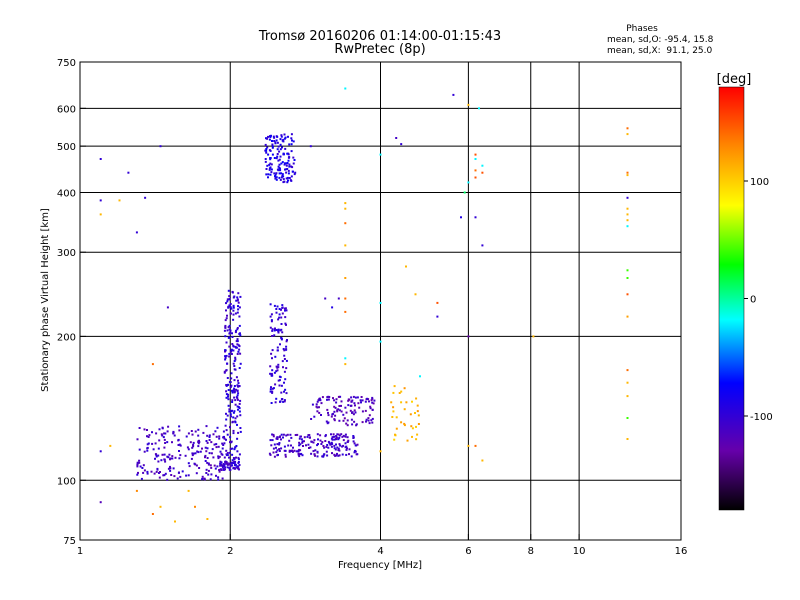 The width and height of the screenshot is (800, 600). What do you see at coordinates (531, 551) in the screenshot?
I see `x-tick-label: 8` at bounding box center [531, 551].